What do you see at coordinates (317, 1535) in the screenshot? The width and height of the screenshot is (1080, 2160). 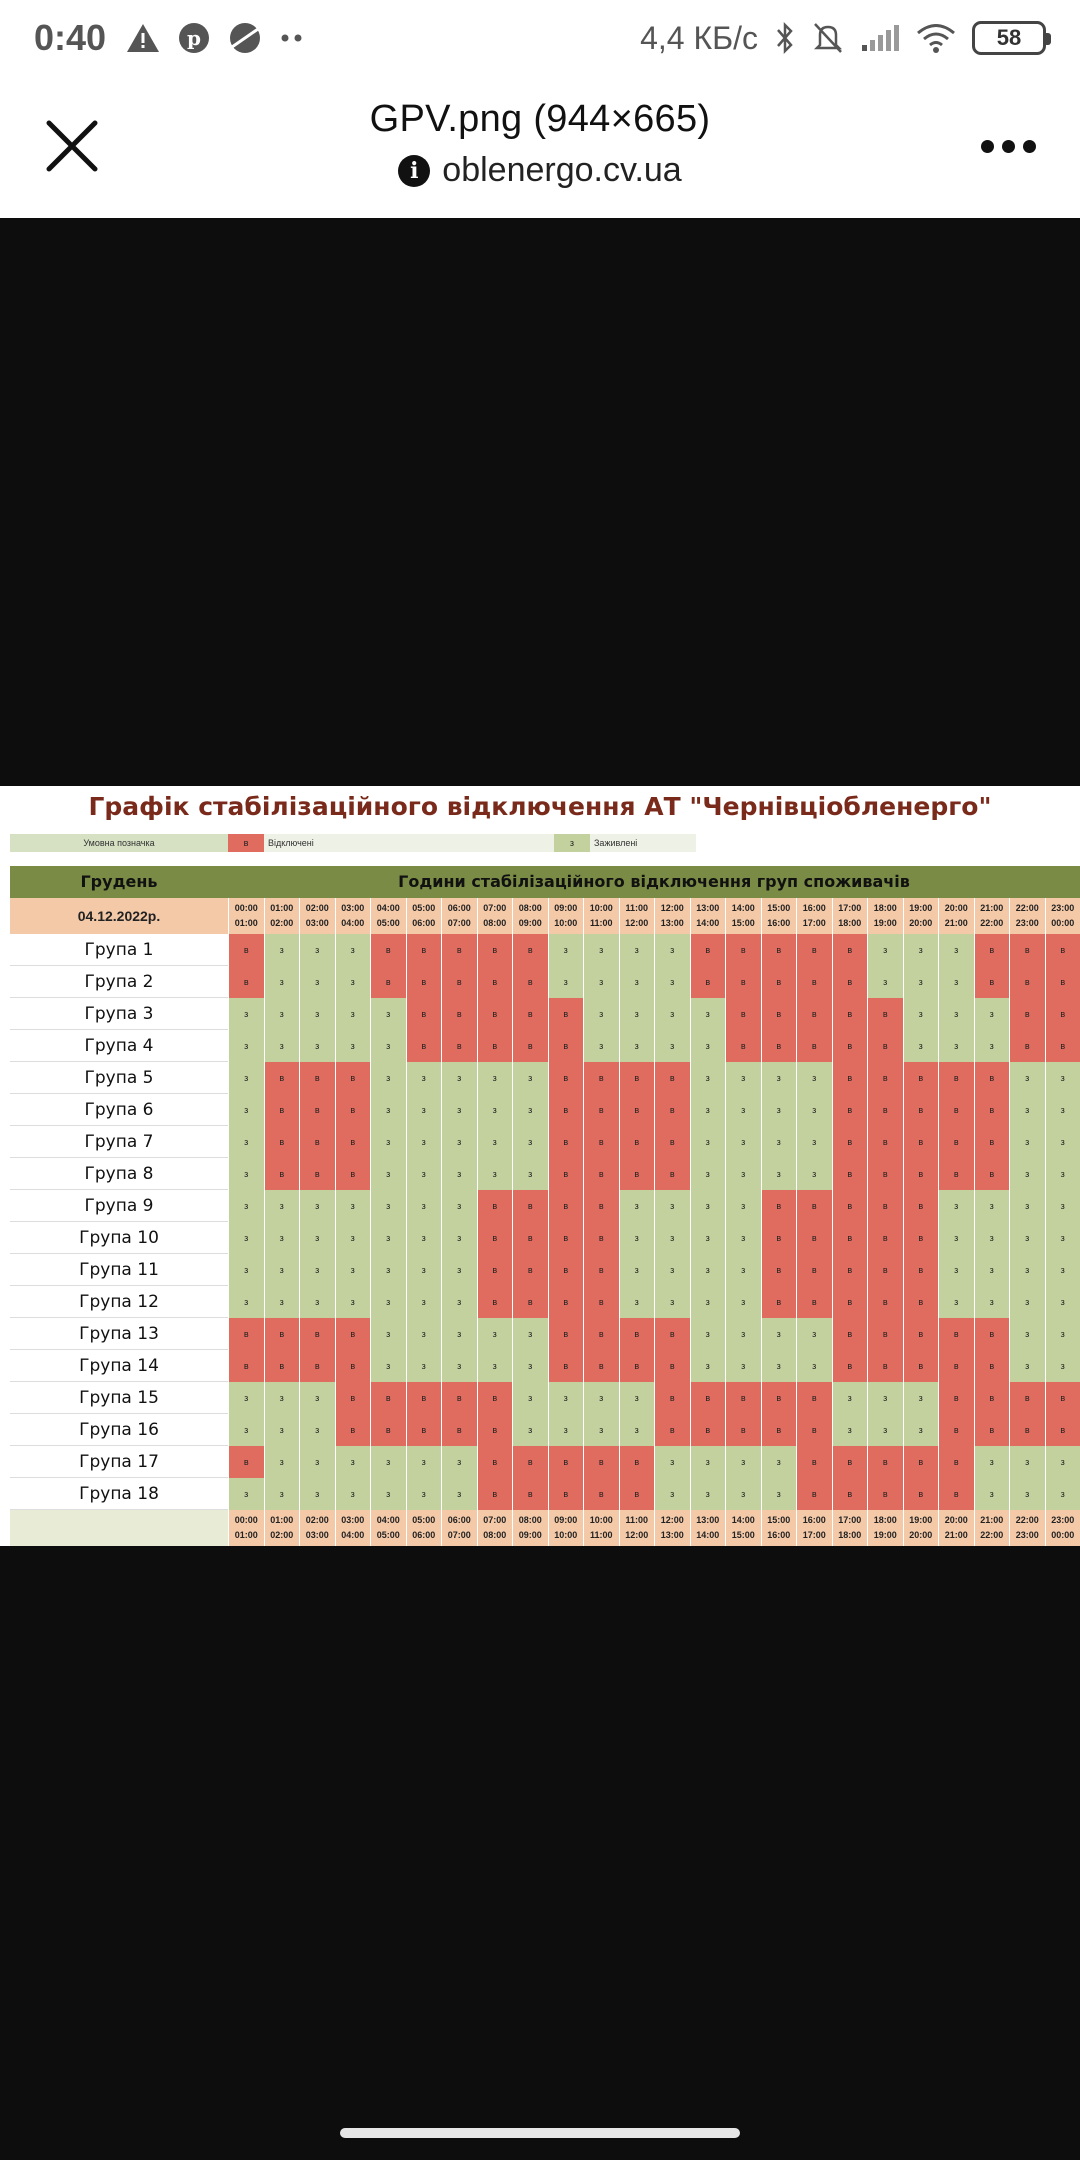 I see `slot-end: 03:00` at bounding box center [317, 1535].